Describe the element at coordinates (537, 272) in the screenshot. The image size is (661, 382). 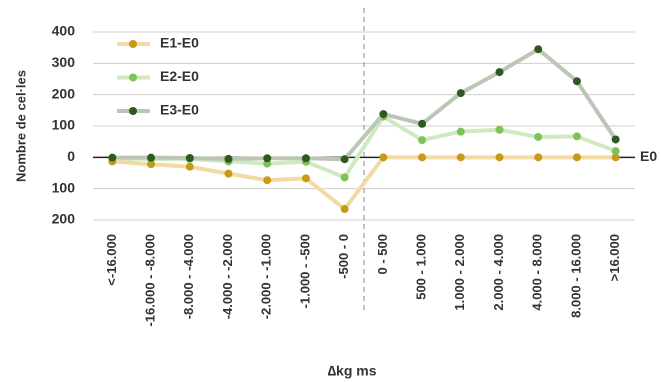
I see `x-tick-label: 4.000 - 8.000` at that location.